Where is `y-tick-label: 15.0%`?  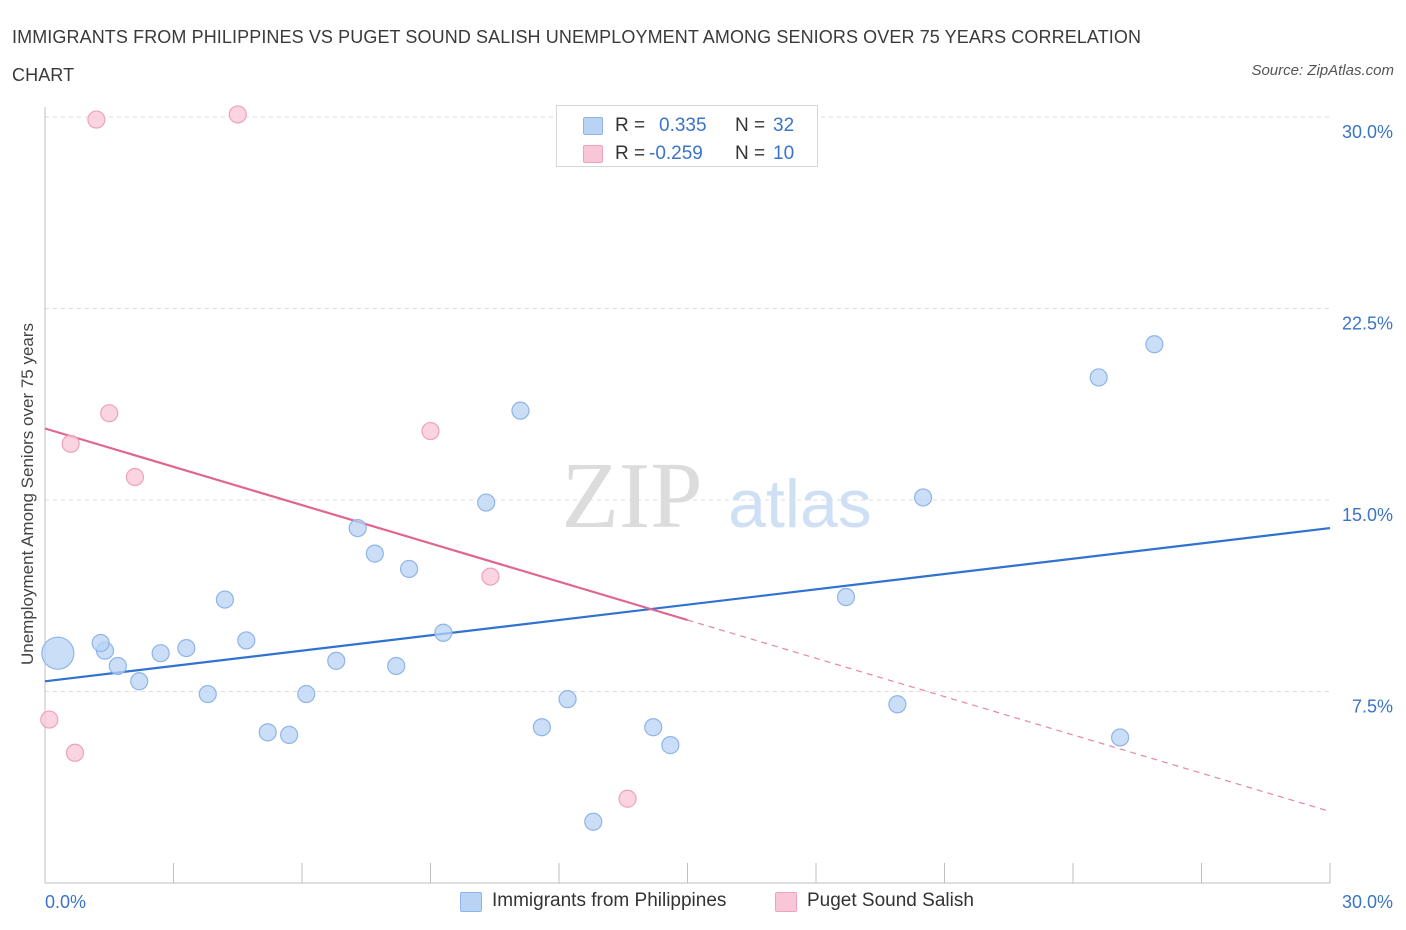 y-tick-label: 15.0% is located at coordinates (1367, 515).